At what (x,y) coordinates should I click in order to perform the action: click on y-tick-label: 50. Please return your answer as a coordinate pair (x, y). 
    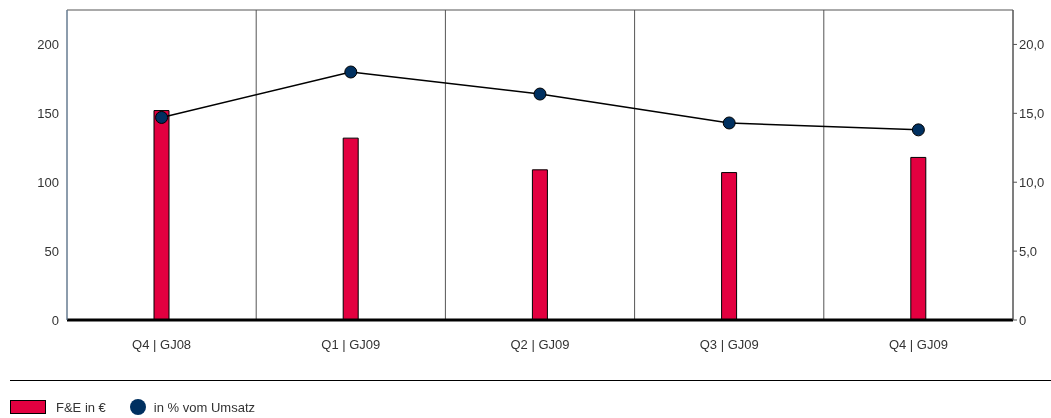
    Looking at the image, I should click on (51, 251).